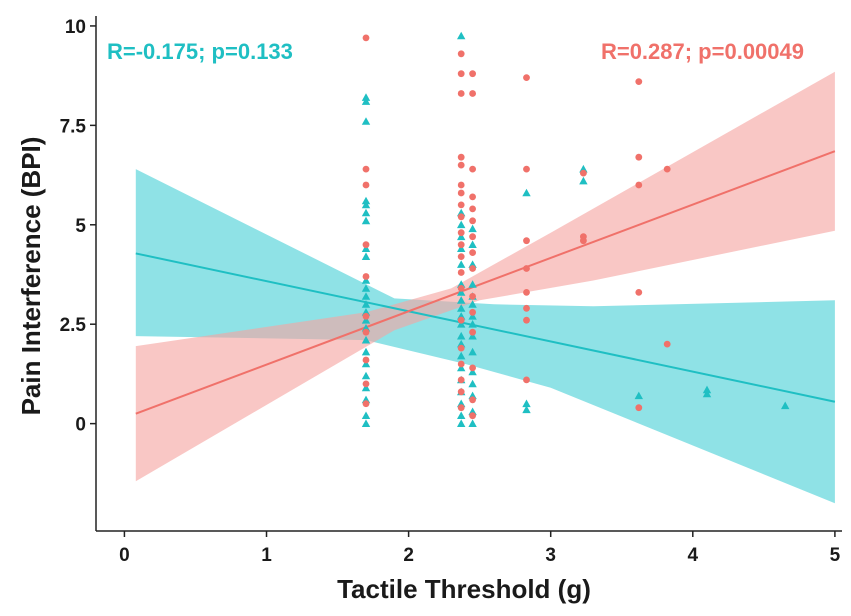 This screenshot has height=616, width=851. I want to click on y-tick-label: 0, so click(80, 425).